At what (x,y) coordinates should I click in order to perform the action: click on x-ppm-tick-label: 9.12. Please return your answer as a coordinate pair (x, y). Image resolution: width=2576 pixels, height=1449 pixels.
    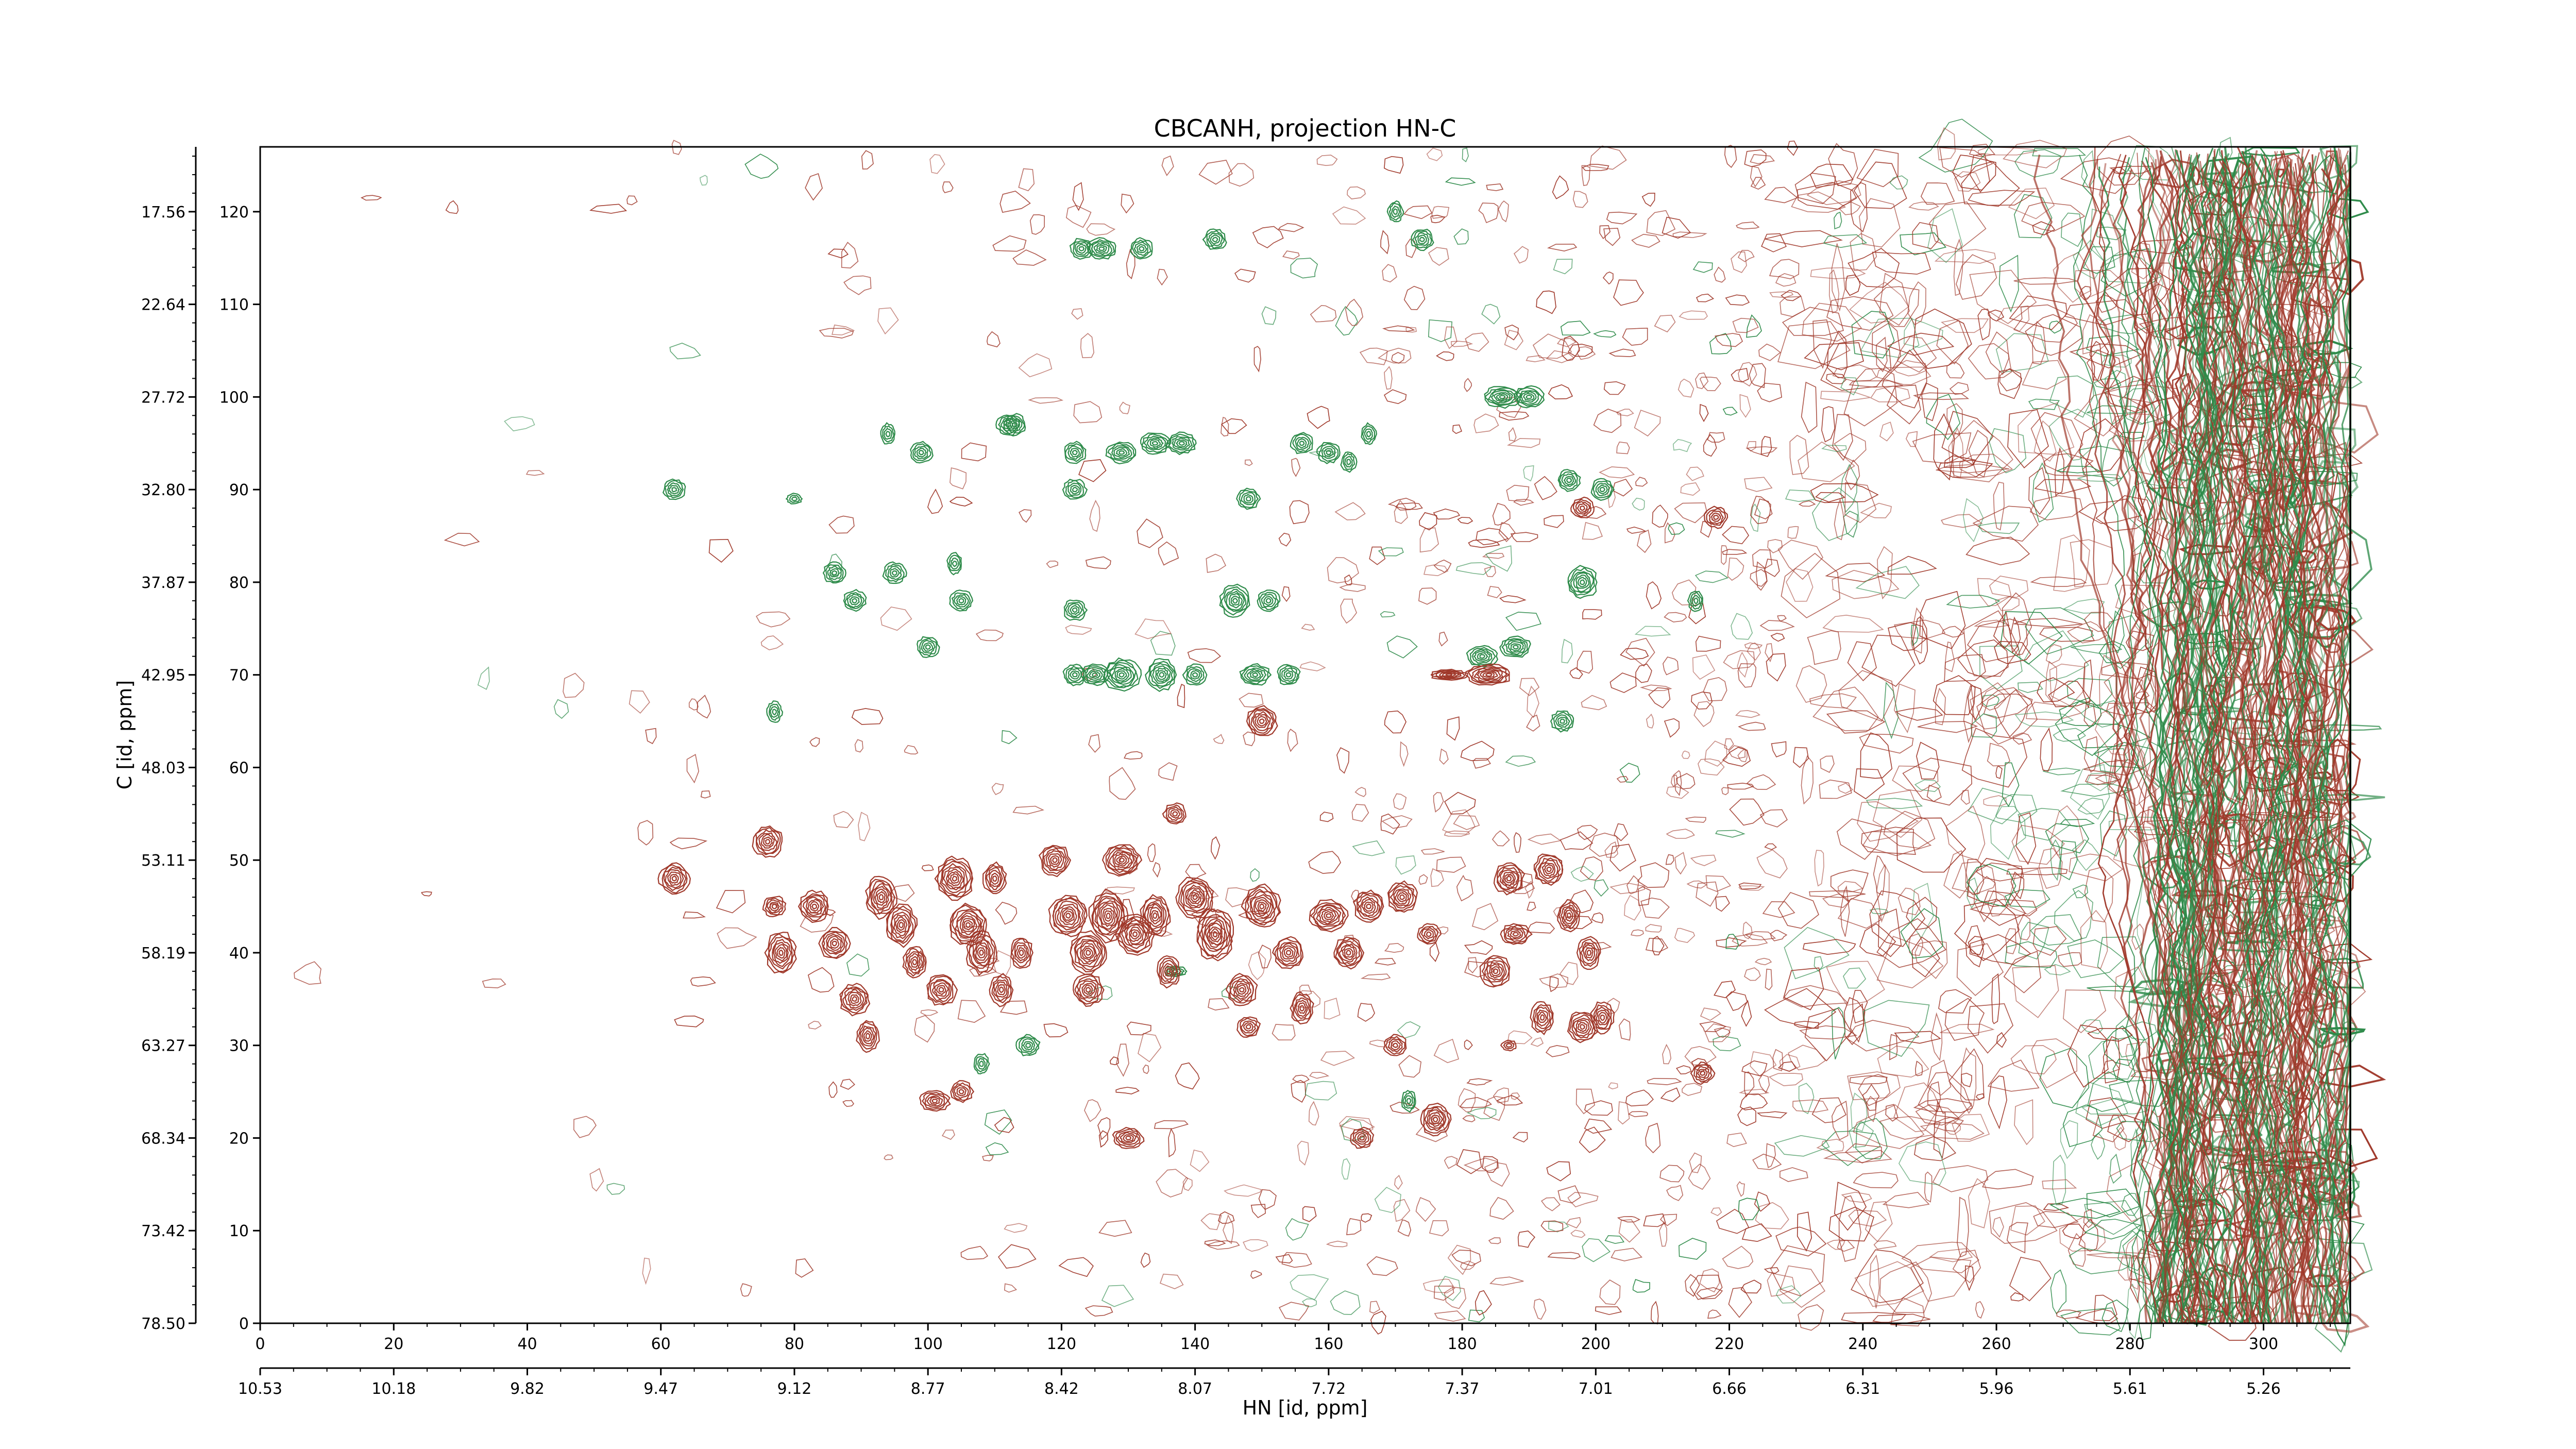
    Looking at the image, I should click on (794, 1389).